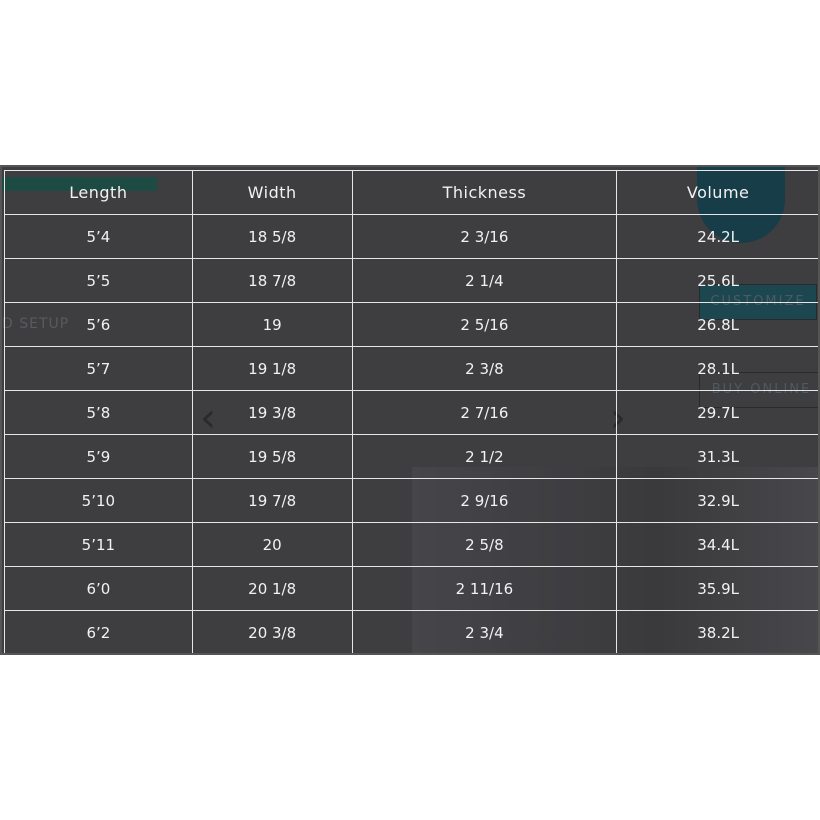  What do you see at coordinates (717, 280) in the screenshot?
I see `cell-volume: 25.6L` at bounding box center [717, 280].